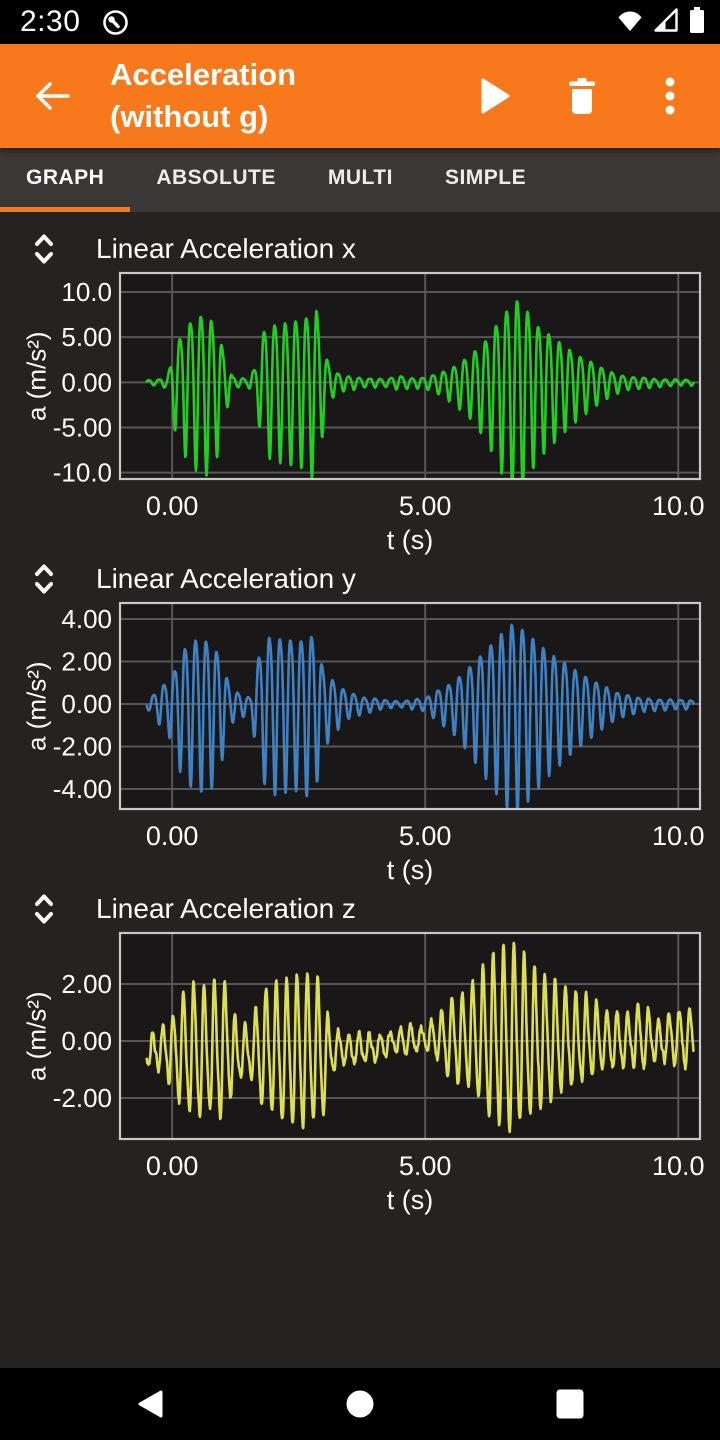 Image resolution: width=720 pixels, height=1440 pixels. What do you see at coordinates (216, 177) in the screenshot?
I see `tab-absolute: ABSOLUTE` at bounding box center [216, 177].